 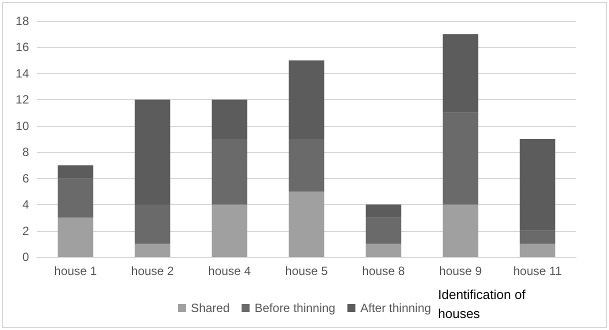 What do you see at coordinates (484, 304) in the screenshot?
I see `x-axis-title: Identification of houses` at bounding box center [484, 304].